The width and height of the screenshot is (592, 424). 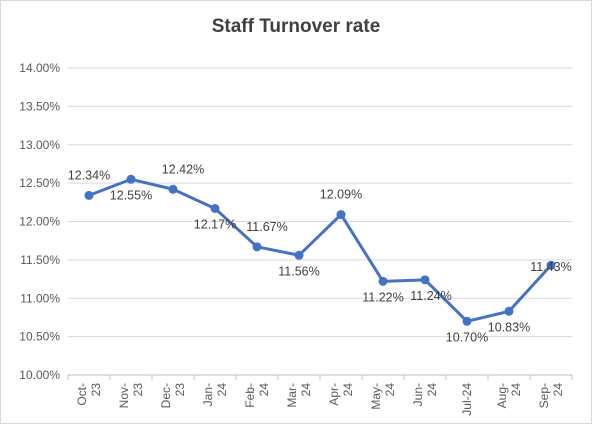 I want to click on data-label: 12.17%, so click(x=215, y=224).